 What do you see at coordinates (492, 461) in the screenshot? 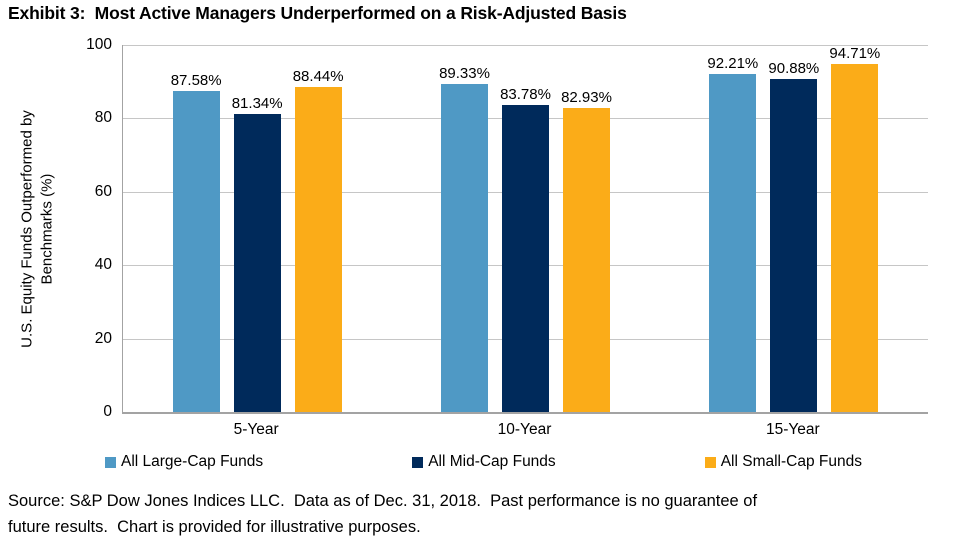
I see `legend-label-all-mid-cap-funds: All Mid-Cap Funds` at bounding box center [492, 461].